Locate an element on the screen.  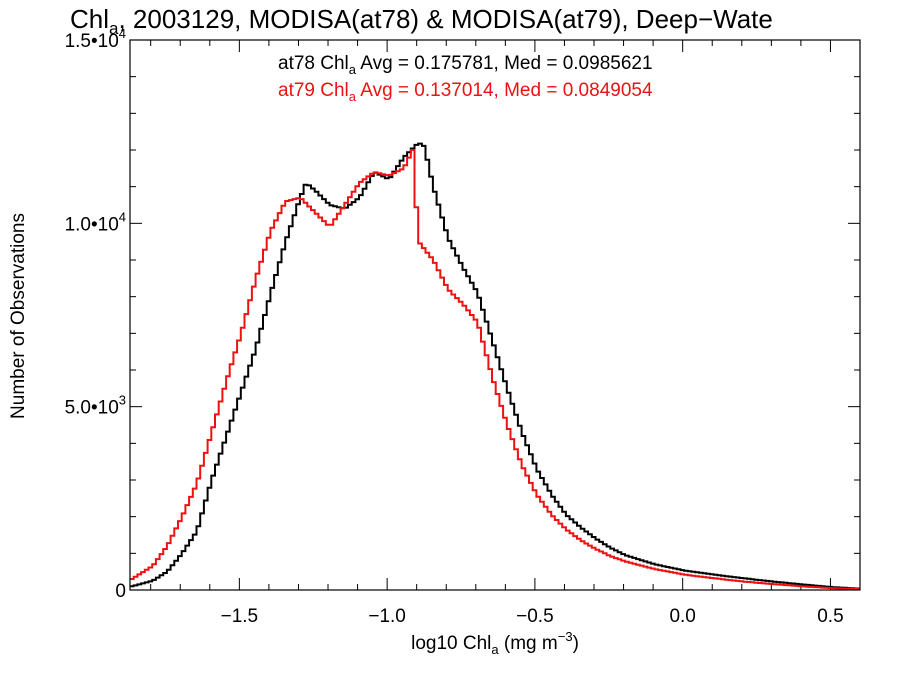
x-tick-label: 0.5 is located at coordinates (830, 616).